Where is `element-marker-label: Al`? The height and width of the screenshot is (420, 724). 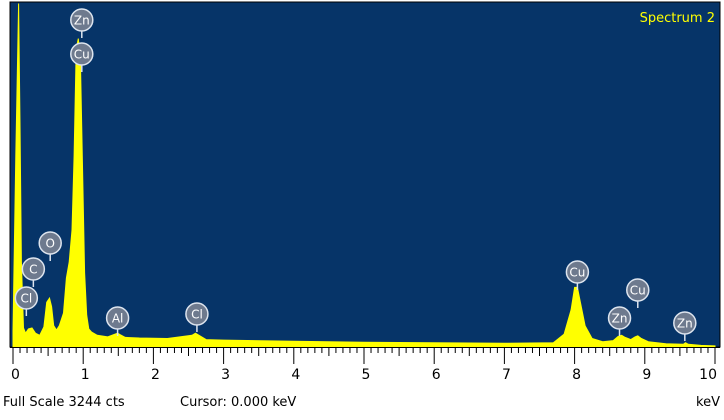 element-marker-label: Al is located at coordinates (118, 319).